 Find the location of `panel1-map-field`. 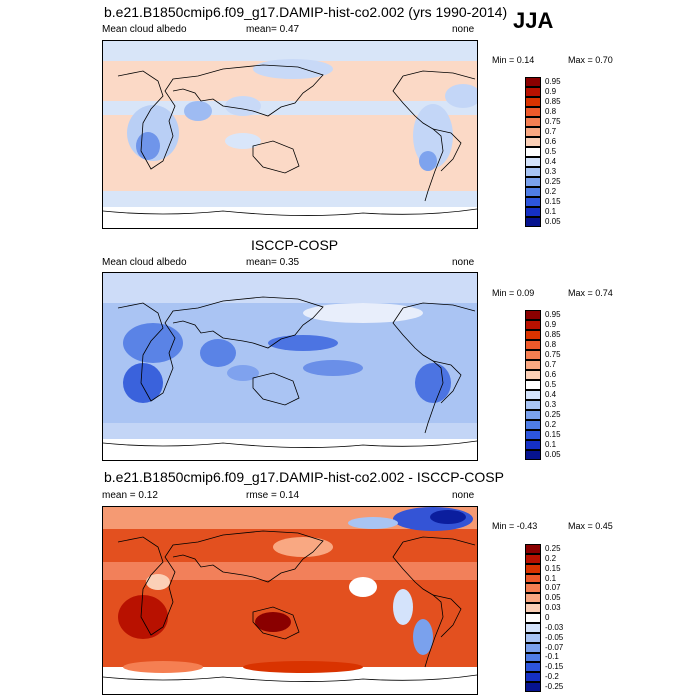

panel1-map-field is located at coordinates (290, 134).